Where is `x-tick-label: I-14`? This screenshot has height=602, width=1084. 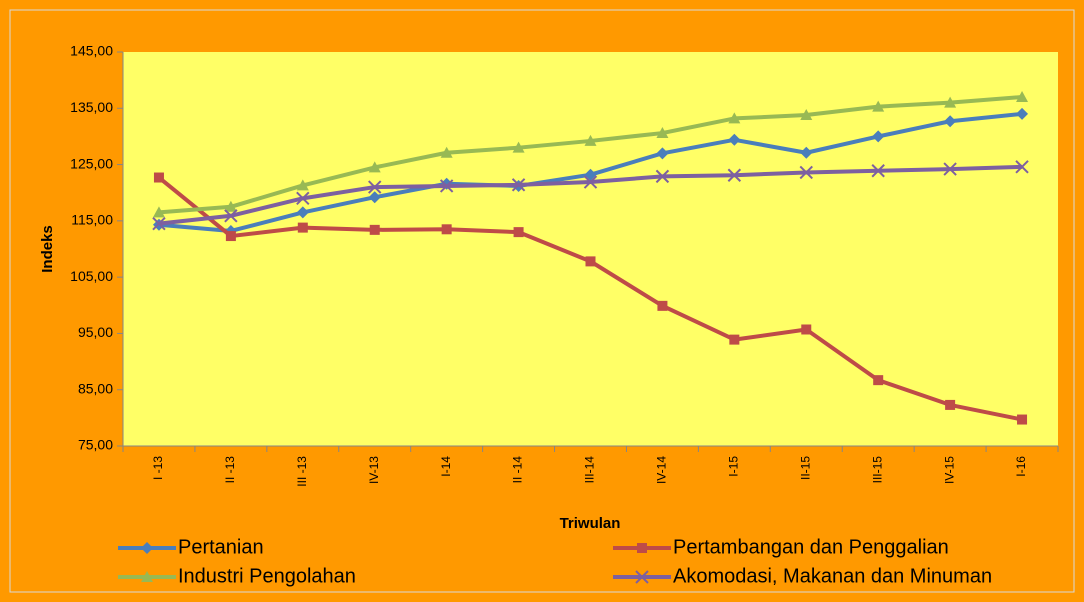
x-tick-label: I-14 is located at coordinates (446, 466).